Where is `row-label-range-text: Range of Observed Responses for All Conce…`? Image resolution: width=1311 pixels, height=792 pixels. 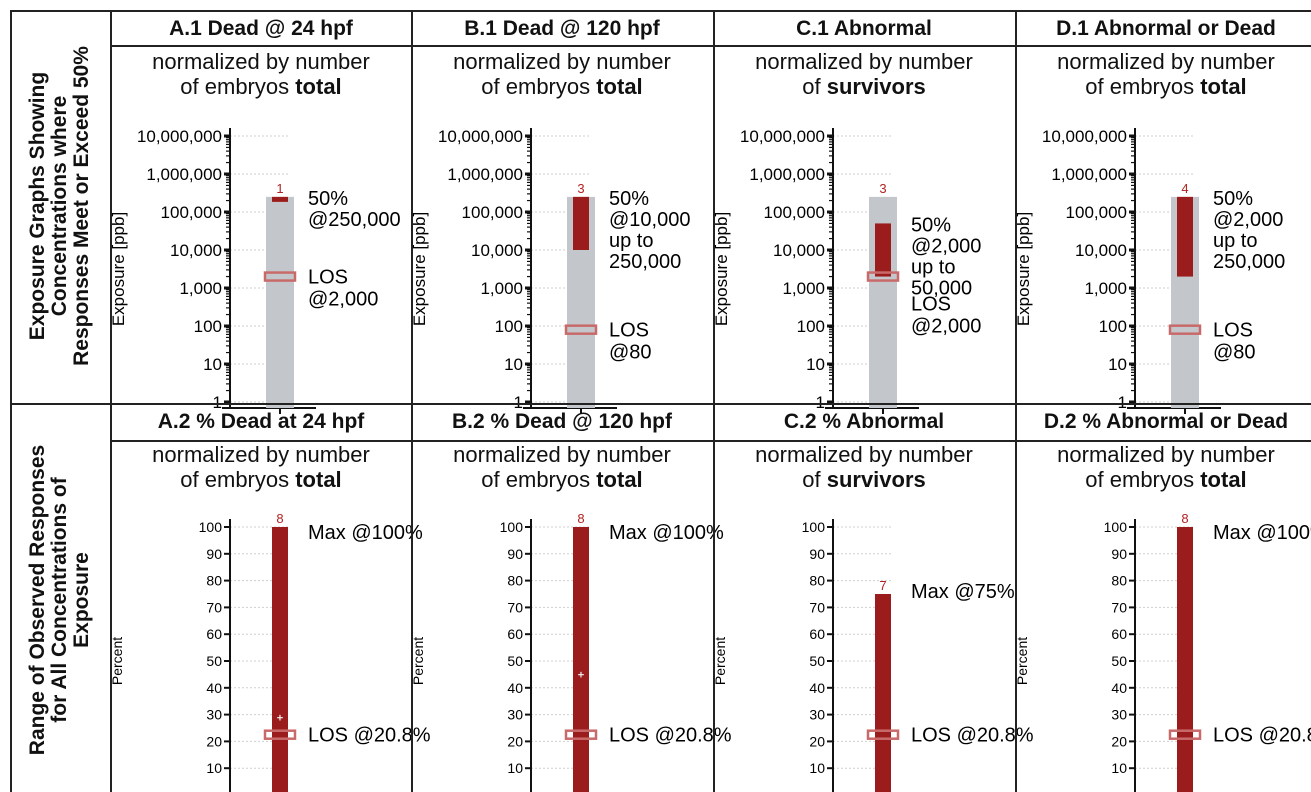
row-label-range-text: Range of Observed Responses for All Conce… is located at coordinates (59, 600).